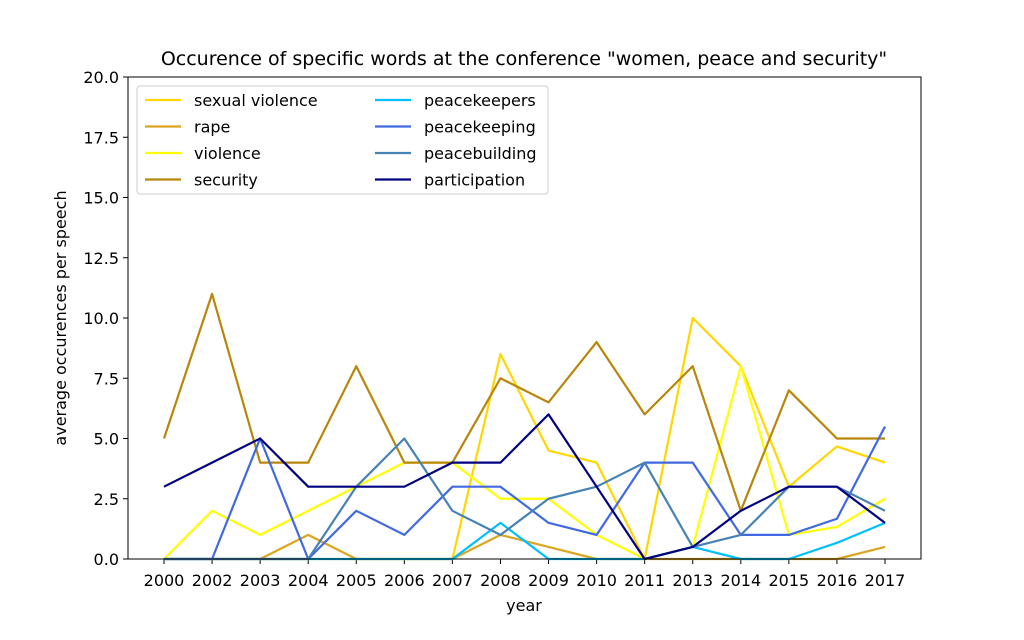 Image resolution: width=1024 pixels, height=640 pixels. Describe the element at coordinates (212, 580) in the screenshot. I see `x-tick-label: 2002` at that location.